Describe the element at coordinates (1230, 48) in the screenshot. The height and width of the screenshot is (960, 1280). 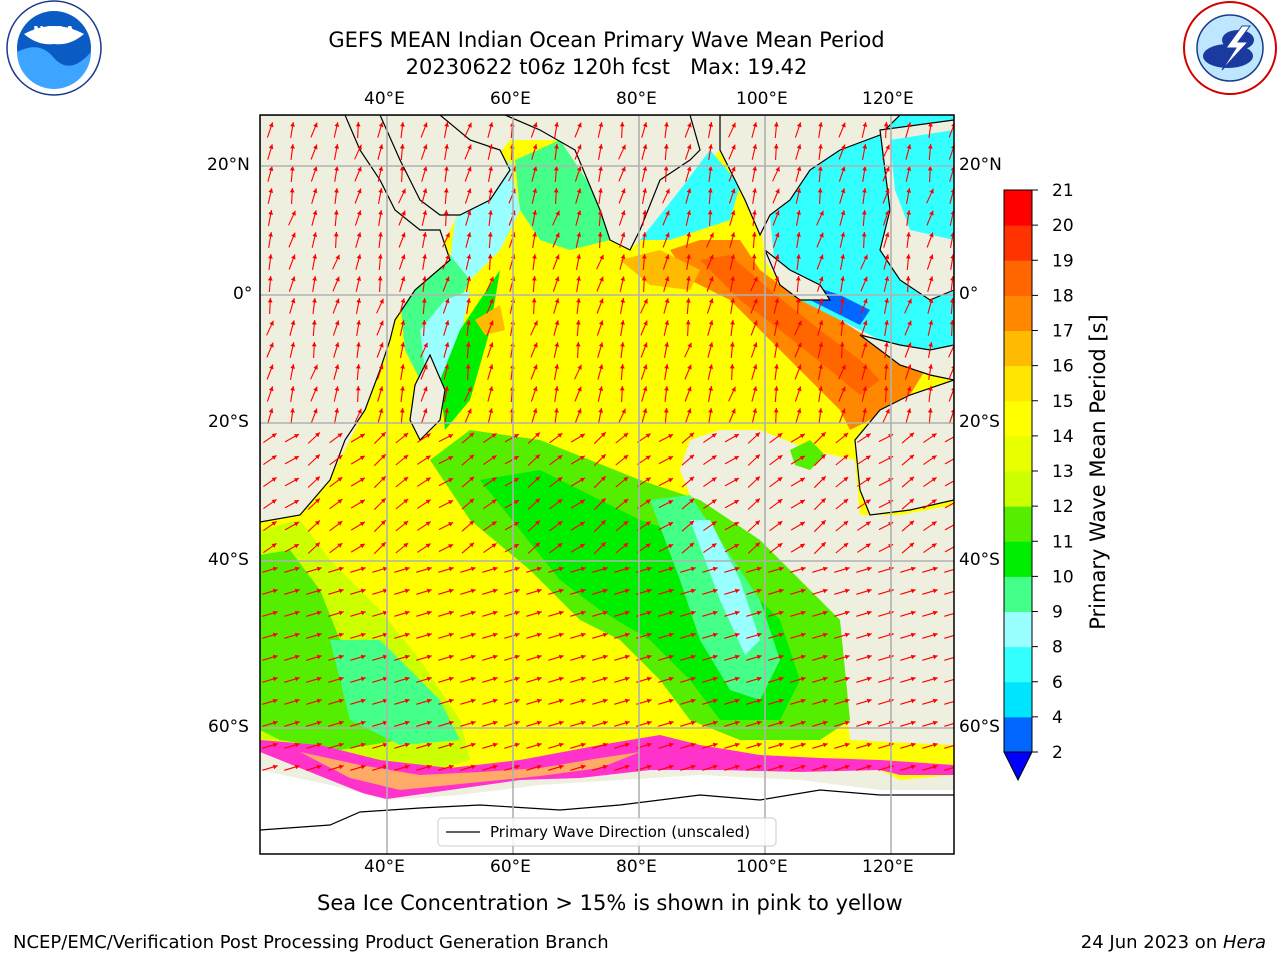
I see `nws-logo` at that location.